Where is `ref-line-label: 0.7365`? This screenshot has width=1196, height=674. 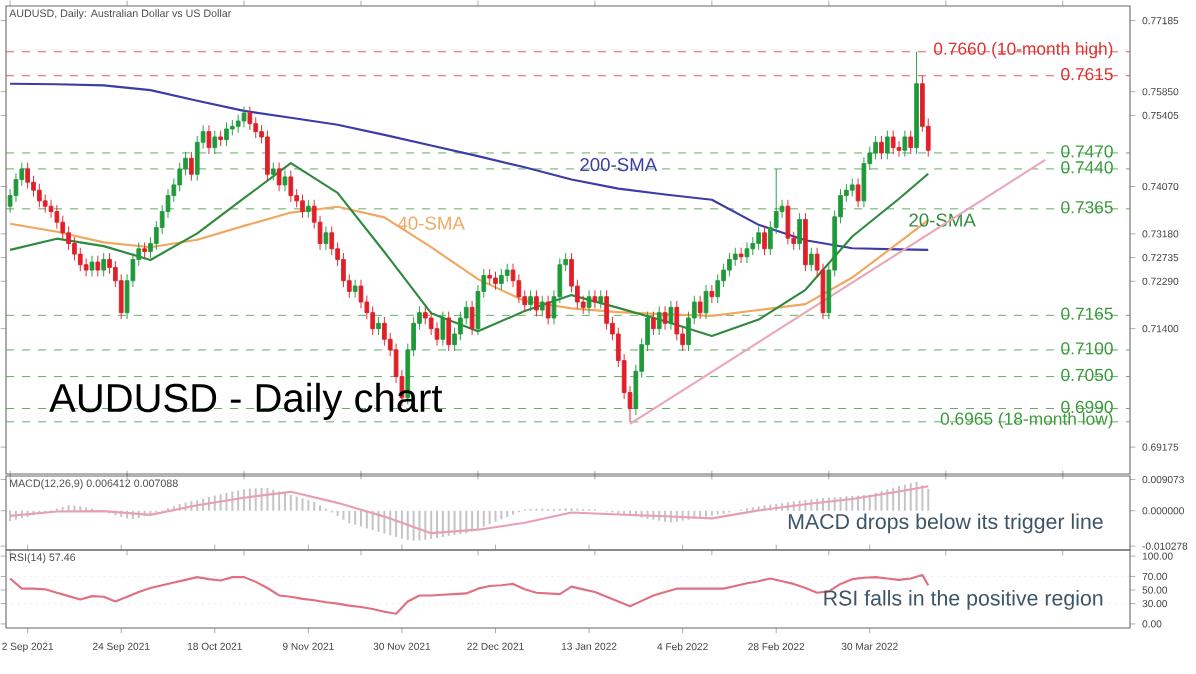 ref-line-label: 0.7365 is located at coordinates (1087, 207).